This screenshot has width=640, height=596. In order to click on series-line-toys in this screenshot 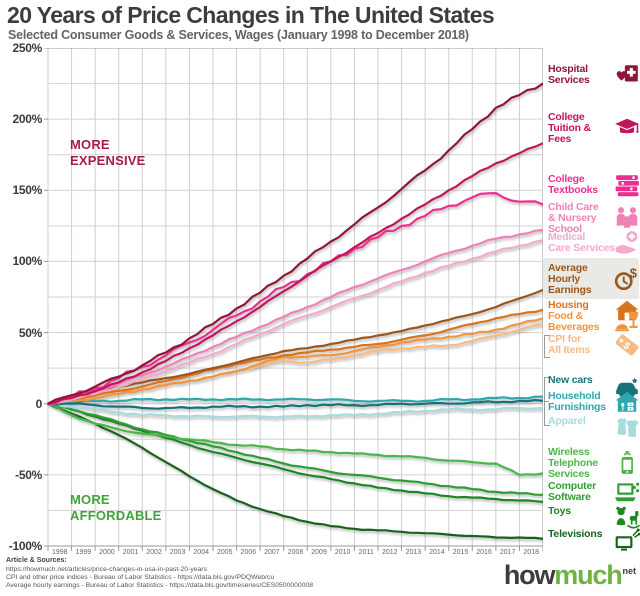, I will do `click(294, 452)`.